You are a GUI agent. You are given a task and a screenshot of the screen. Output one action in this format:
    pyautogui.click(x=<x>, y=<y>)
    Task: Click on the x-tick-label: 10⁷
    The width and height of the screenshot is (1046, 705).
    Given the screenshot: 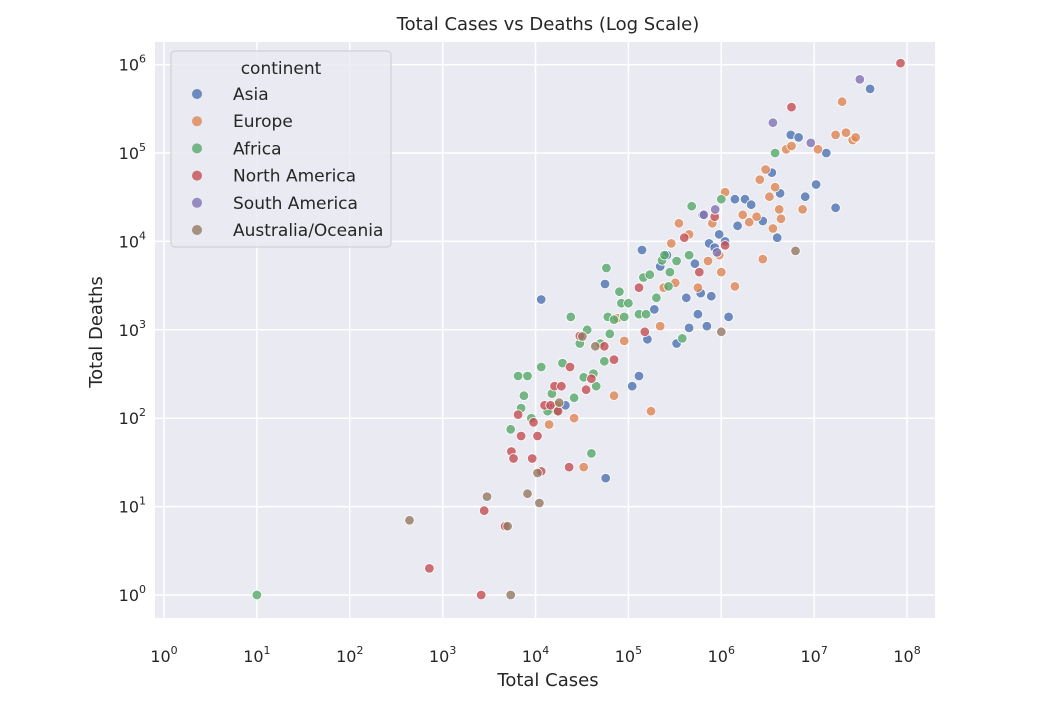 What is the action you would take?
    pyautogui.click(x=813, y=655)
    